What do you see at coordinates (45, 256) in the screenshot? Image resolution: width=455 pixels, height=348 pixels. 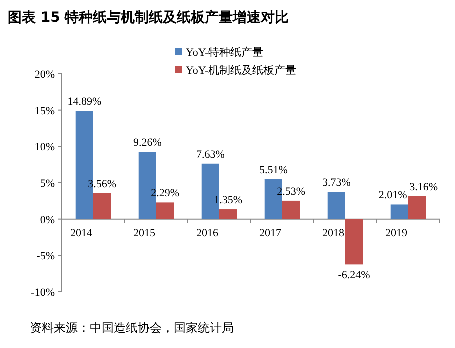 I see `y-tick-label: -5%` at bounding box center [45, 256].